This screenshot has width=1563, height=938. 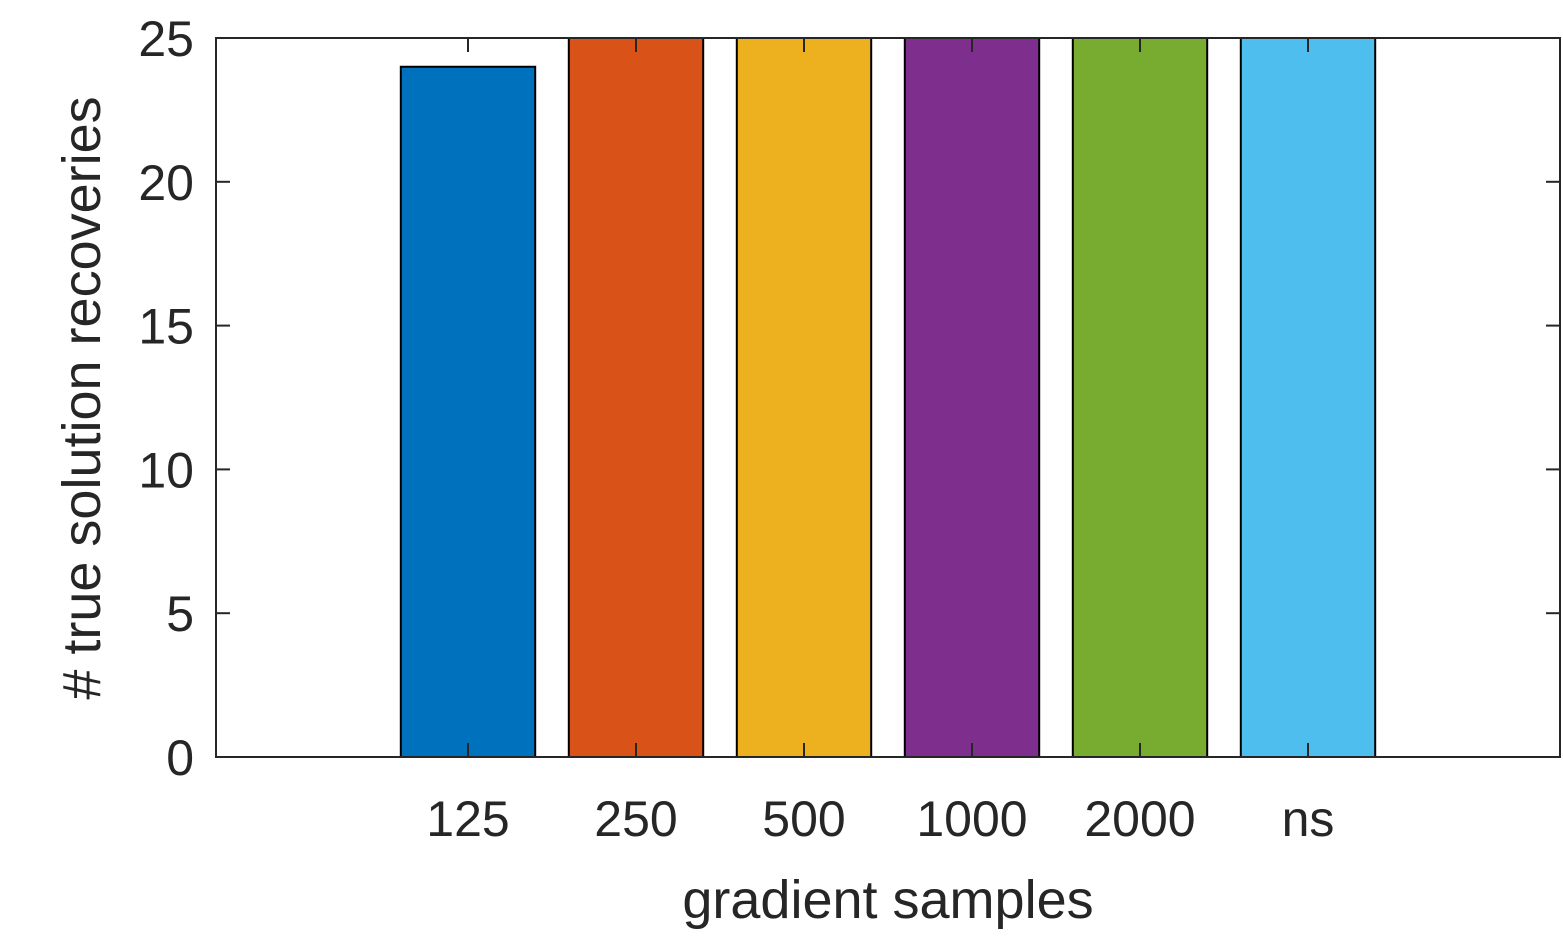 I want to click on x-tick-label-2000: 2000, so click(x=1139, y=819).